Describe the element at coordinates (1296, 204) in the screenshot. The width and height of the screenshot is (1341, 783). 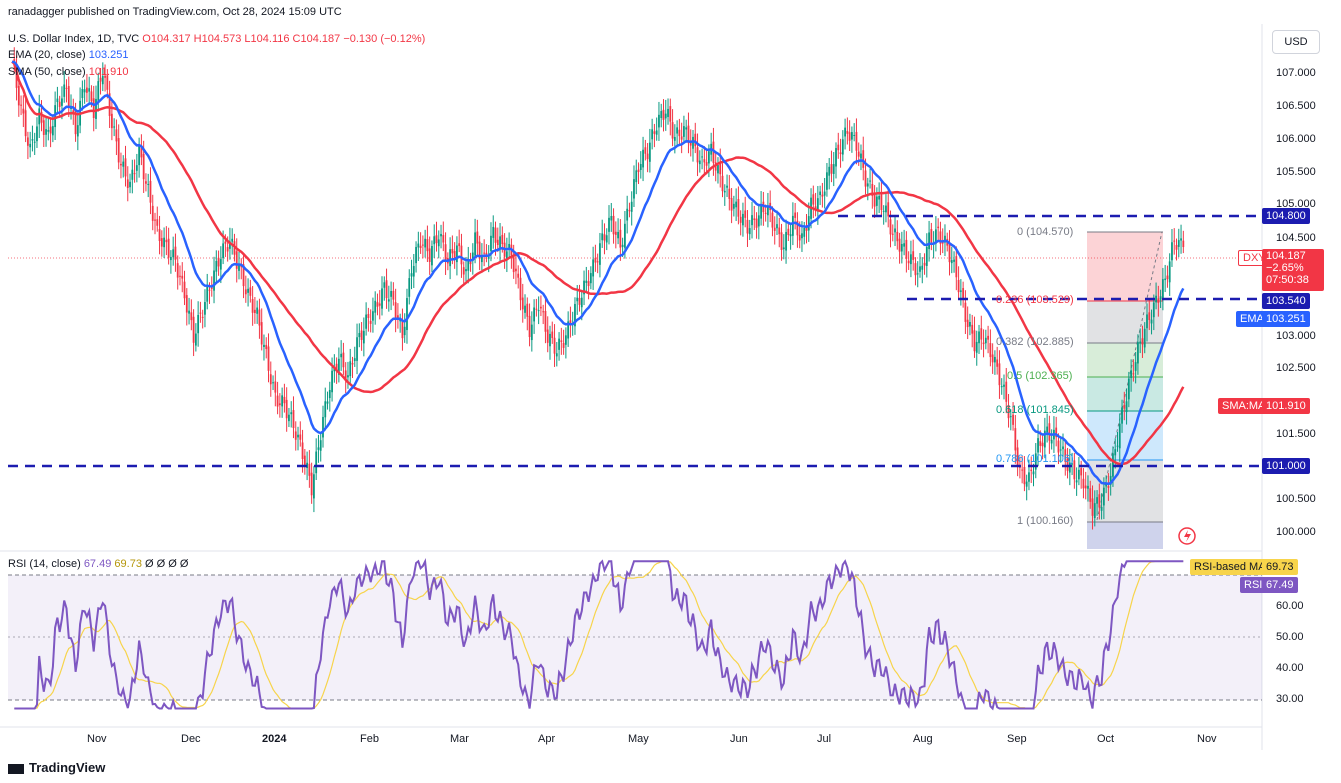
I see `price-tick: 105.000` at that location.